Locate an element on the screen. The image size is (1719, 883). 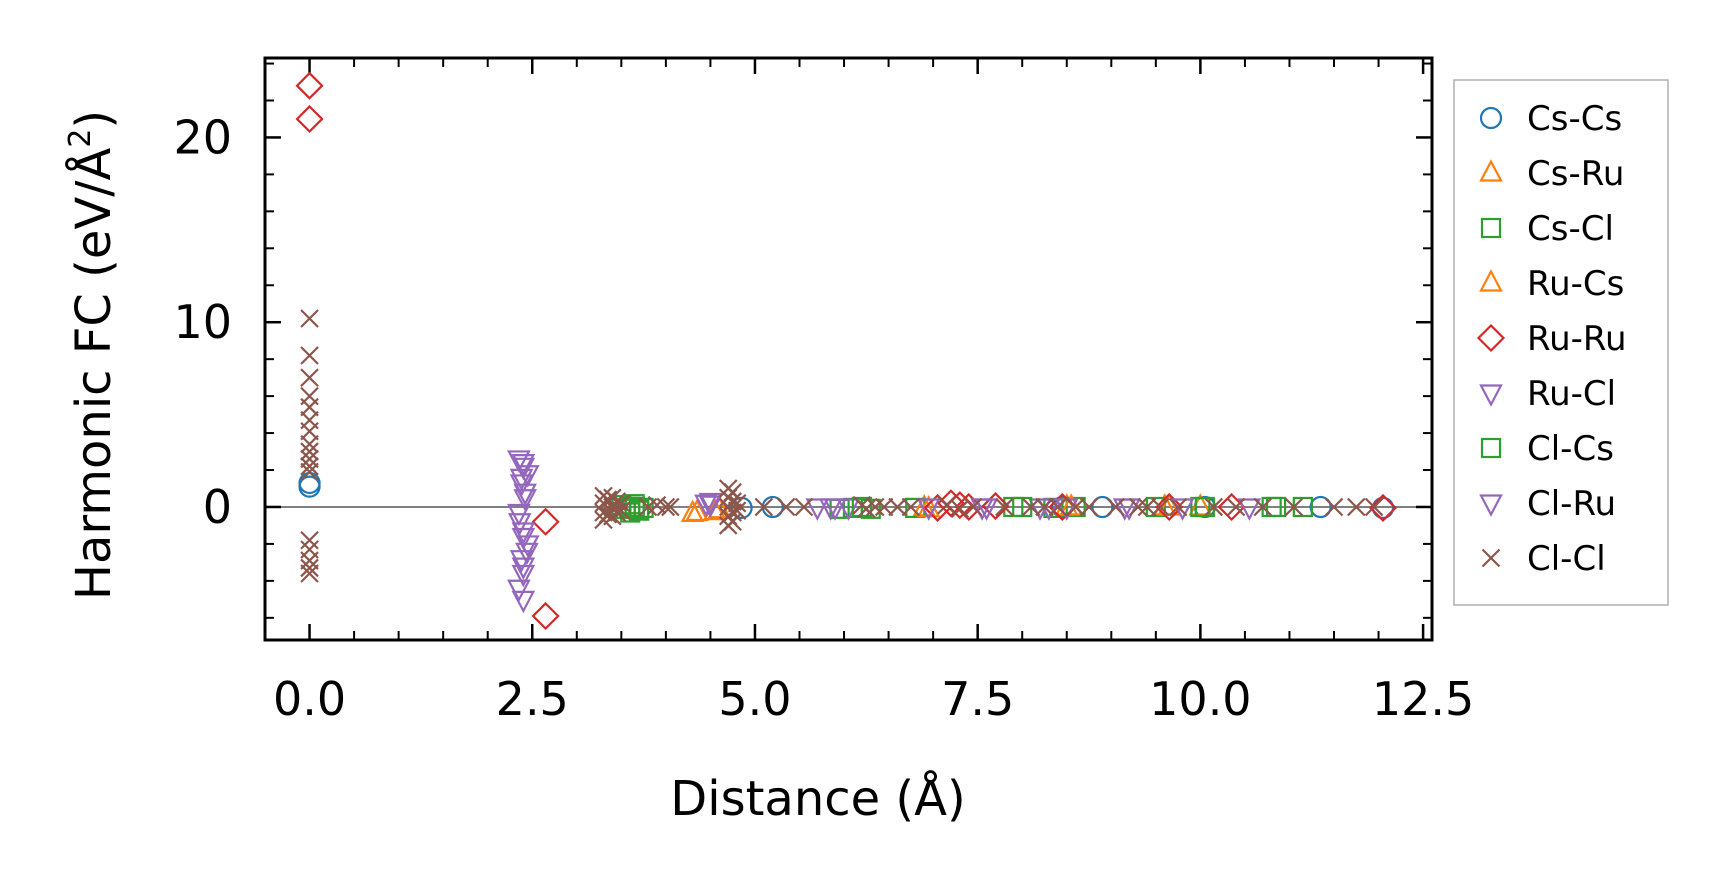
legend-label-ru-cs: Ru-Cs is located at coordinates (1575, 284).